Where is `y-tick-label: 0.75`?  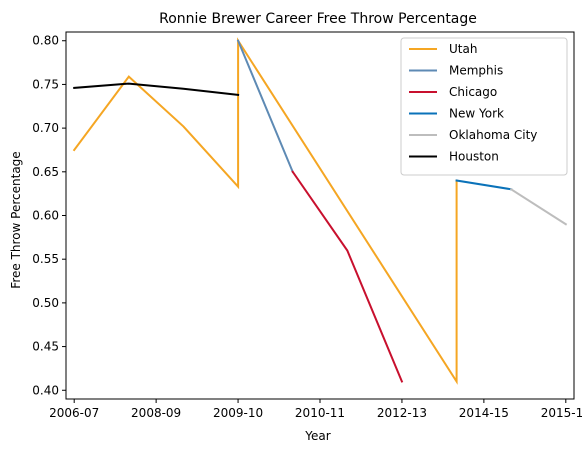 y-tick-label: 0.75 is located at coordinates (45, 84).